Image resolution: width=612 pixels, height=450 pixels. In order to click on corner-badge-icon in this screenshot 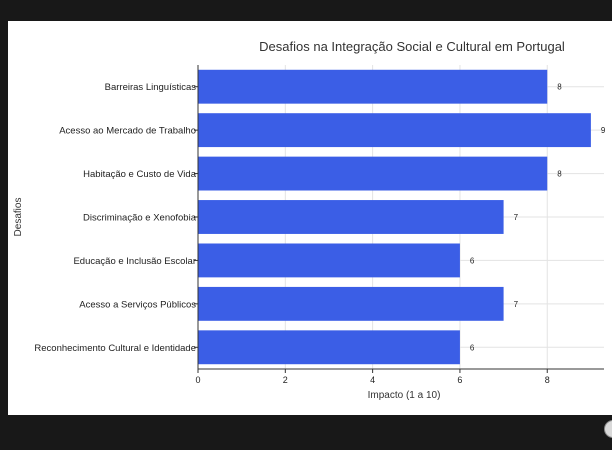, I will do `click(608, 429)`.